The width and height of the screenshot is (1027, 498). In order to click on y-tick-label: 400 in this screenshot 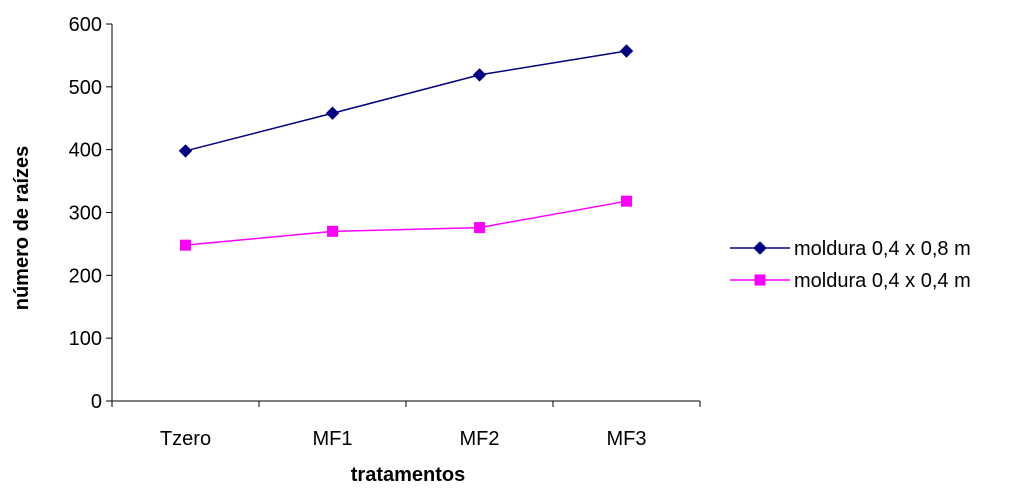, I will do `click(85, 151)`.